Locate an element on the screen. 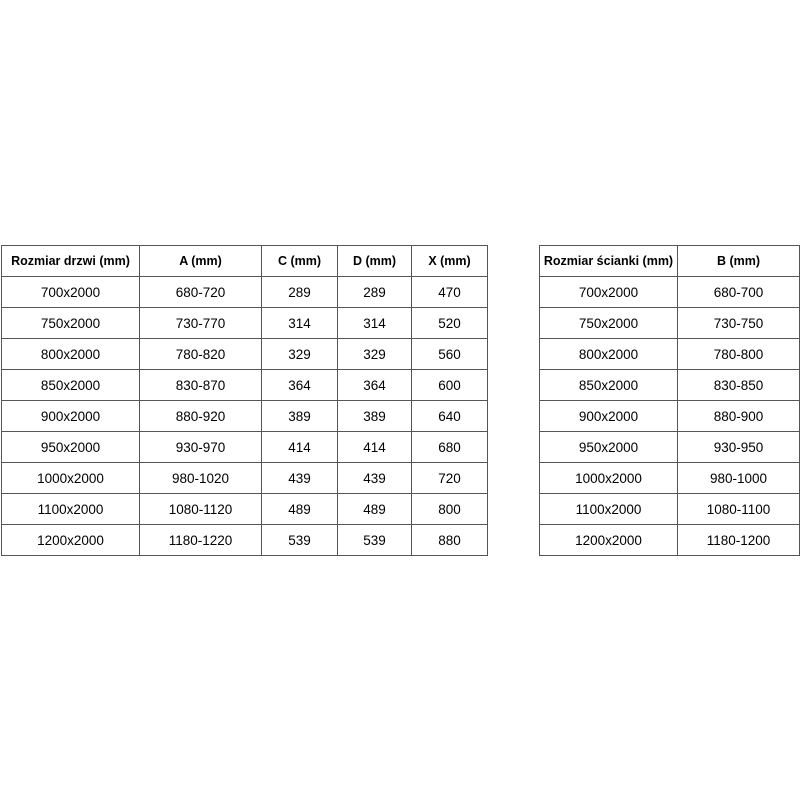  table-row: 1200x2000 1180-1200 is located at coordinates (669, 540).